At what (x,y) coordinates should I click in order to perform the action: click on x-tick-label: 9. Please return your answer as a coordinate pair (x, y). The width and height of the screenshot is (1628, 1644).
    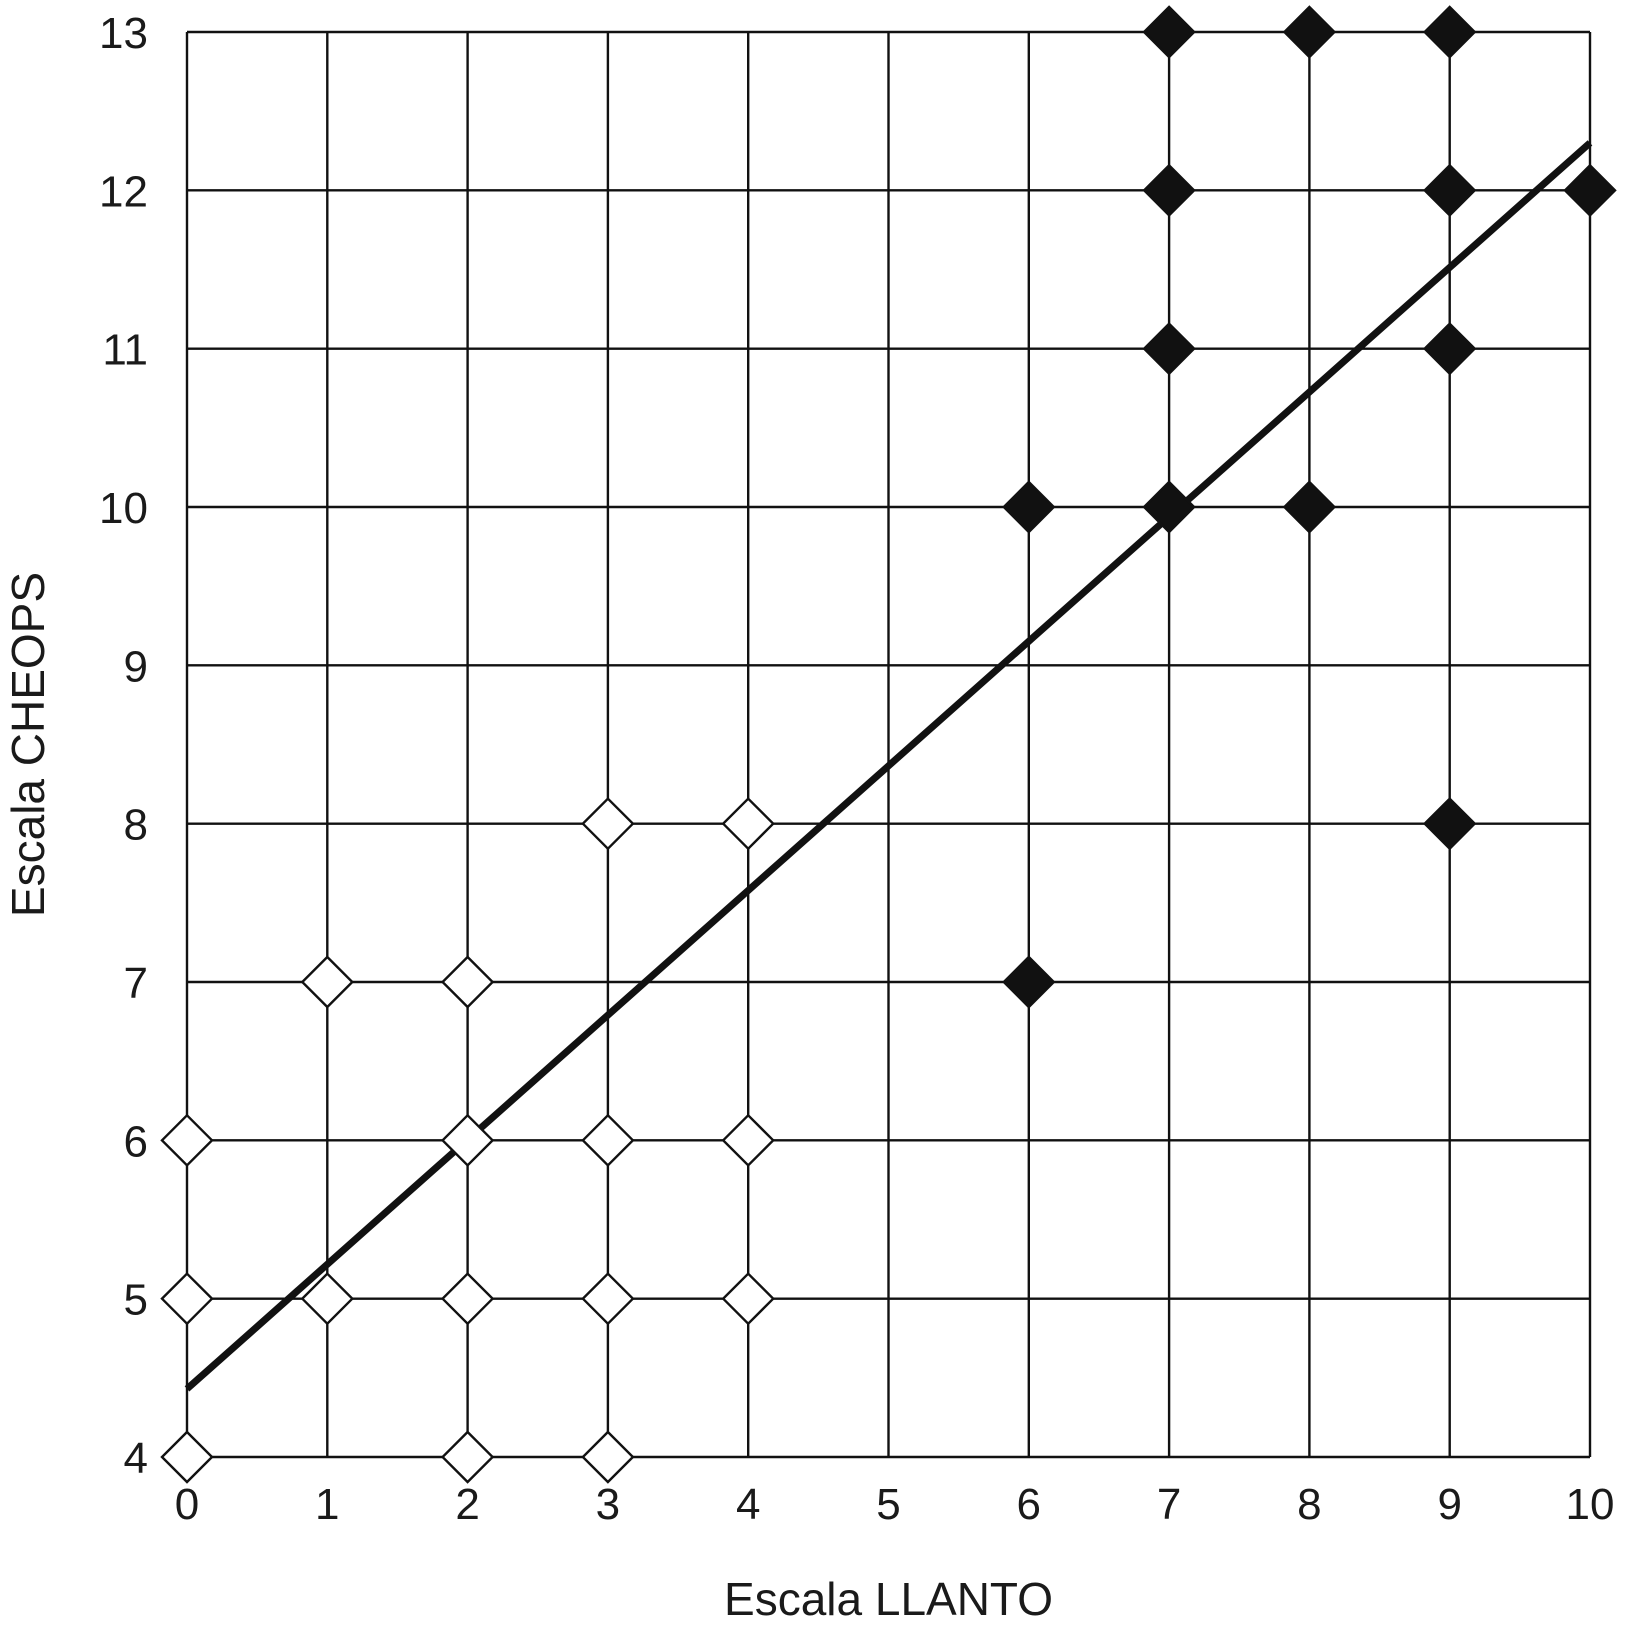
    Looking at the image, I should click on (1449, 1504).